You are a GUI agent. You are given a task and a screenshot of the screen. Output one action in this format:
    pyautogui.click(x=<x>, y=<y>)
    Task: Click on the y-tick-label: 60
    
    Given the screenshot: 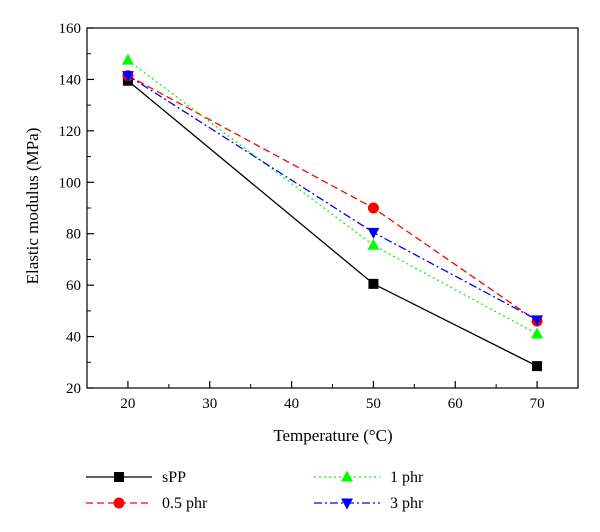 What is the action you would take?
    pyautogui.click(x=73, y=286)
    